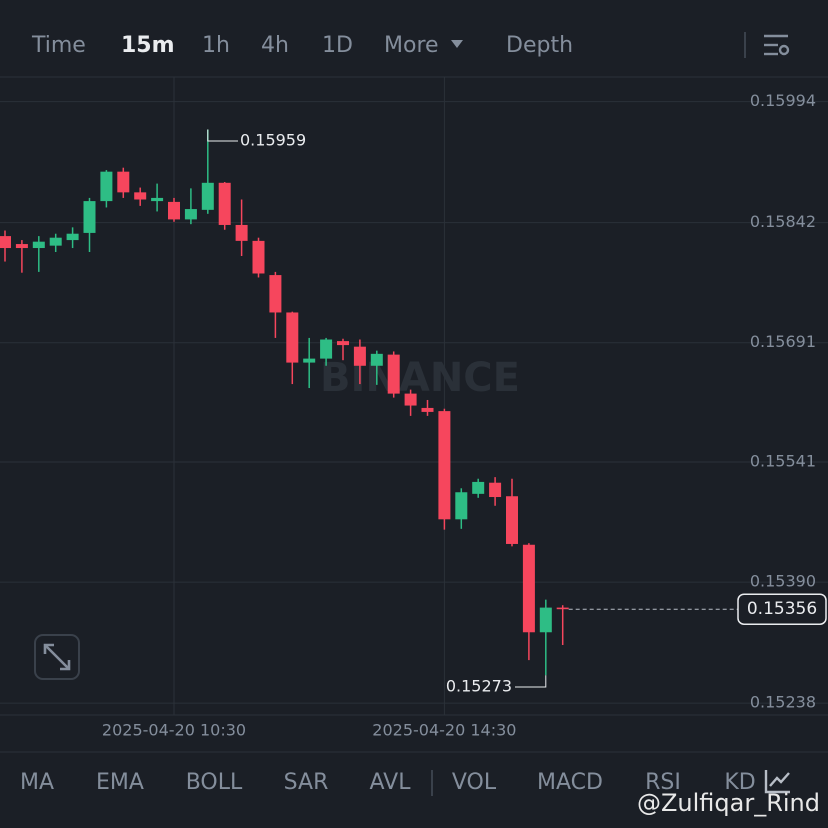  Describe the element at coordinates (216, 45) in the screenshot. I see `timeframe-tab: 1h` at that location.